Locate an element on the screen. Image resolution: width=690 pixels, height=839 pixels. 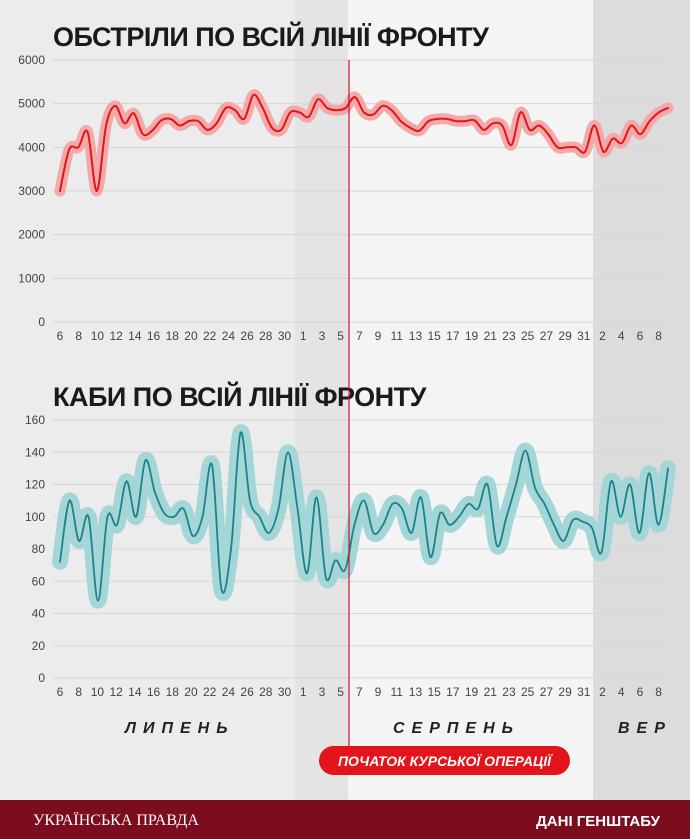
source-logo: УКРАЇНСЬКА ПРАВДА is located at coordinates (116, 820).